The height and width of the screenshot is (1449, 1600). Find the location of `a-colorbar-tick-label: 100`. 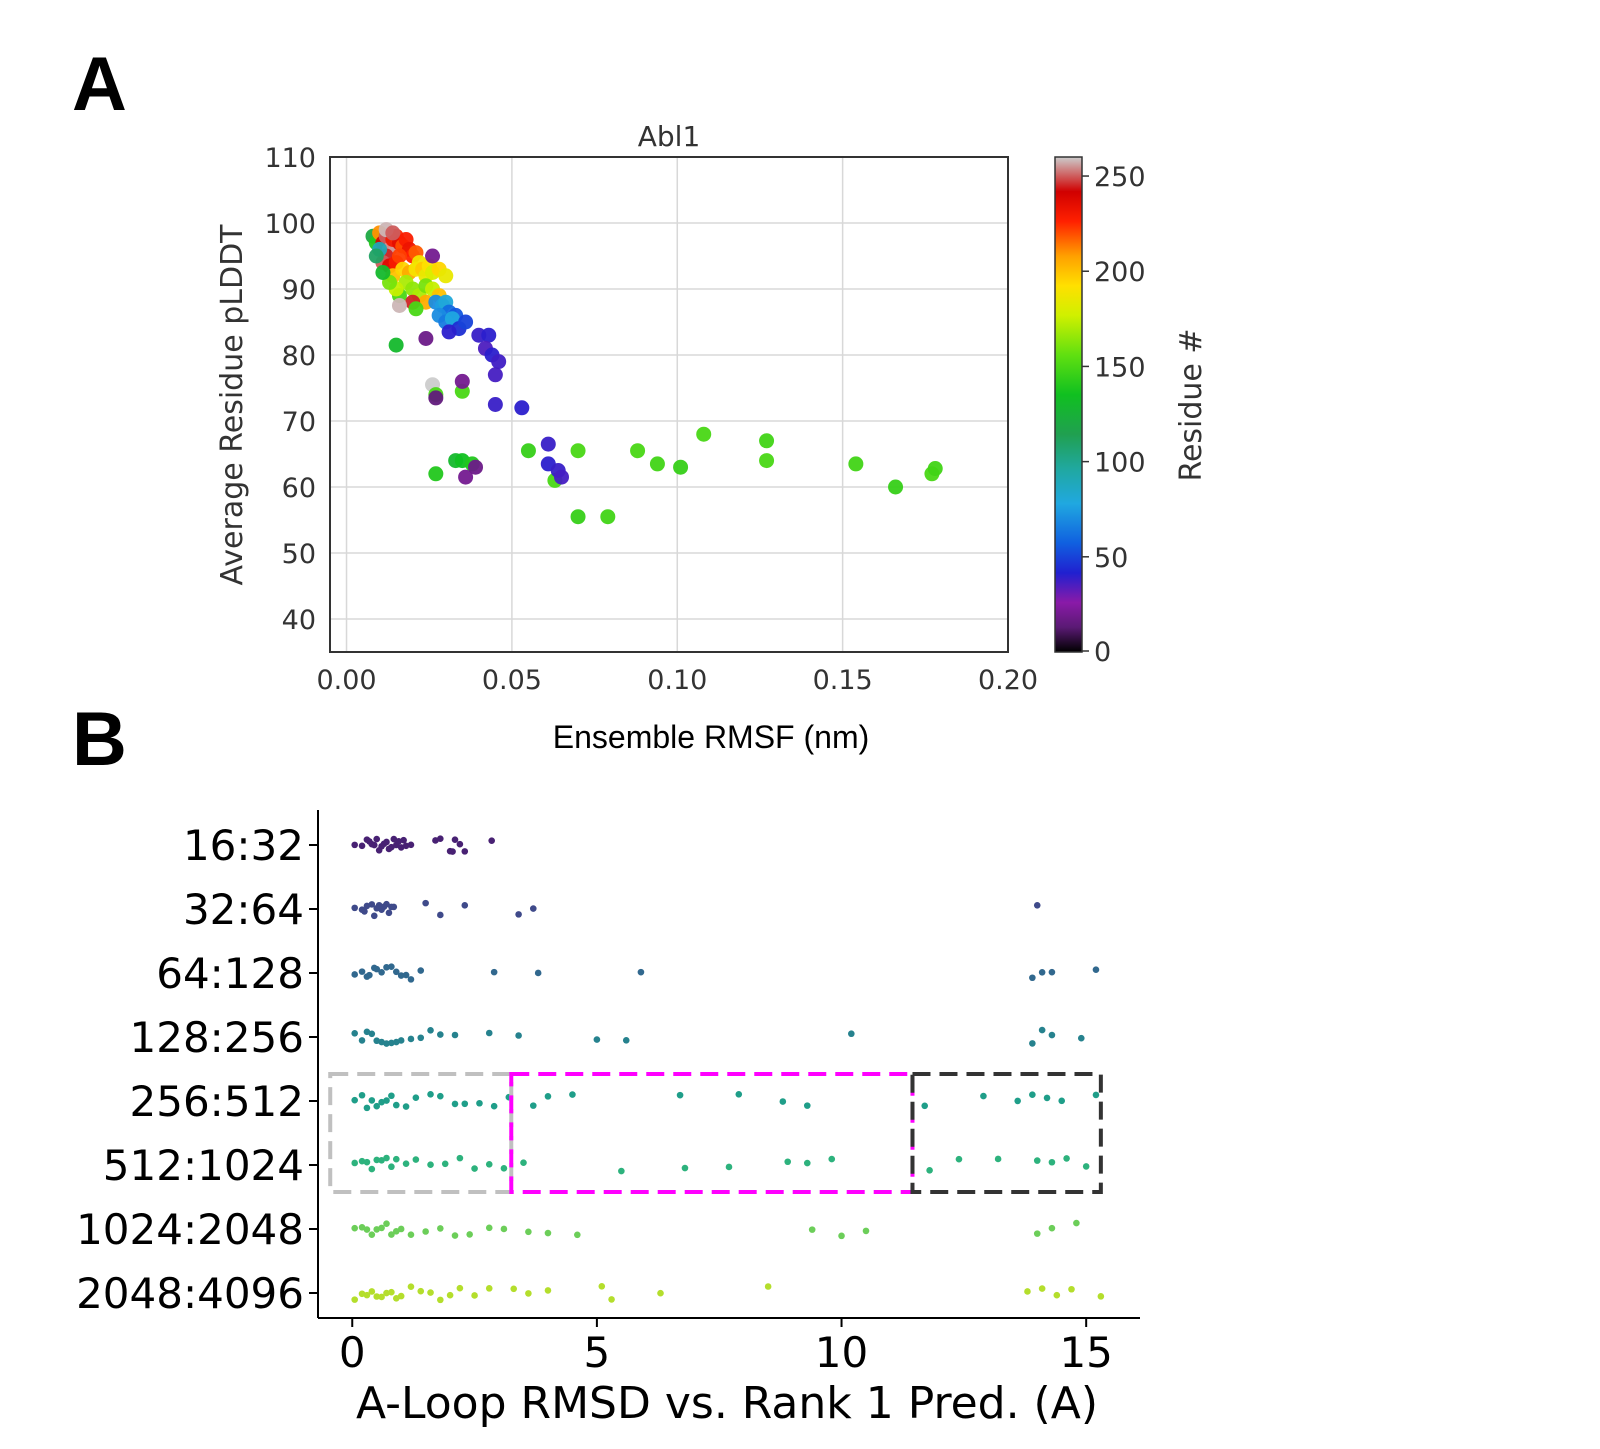

a-colorbar-tick-label: 100 is located at coordinates (1120, 463).